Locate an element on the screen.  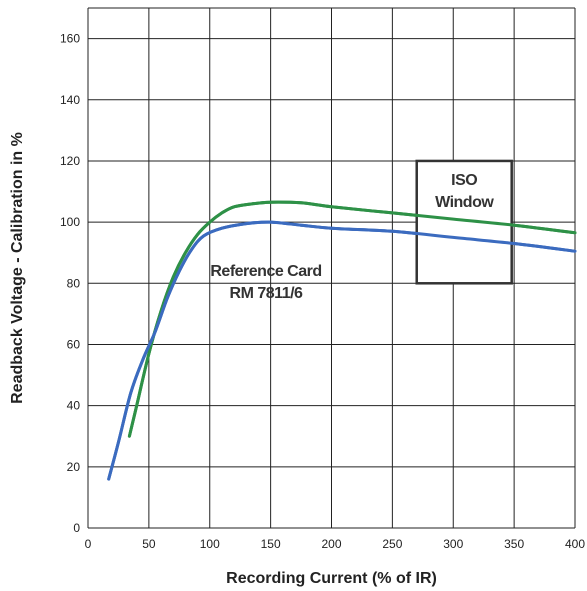
y-tick-label: 20 is located at coordinates (74, 467).